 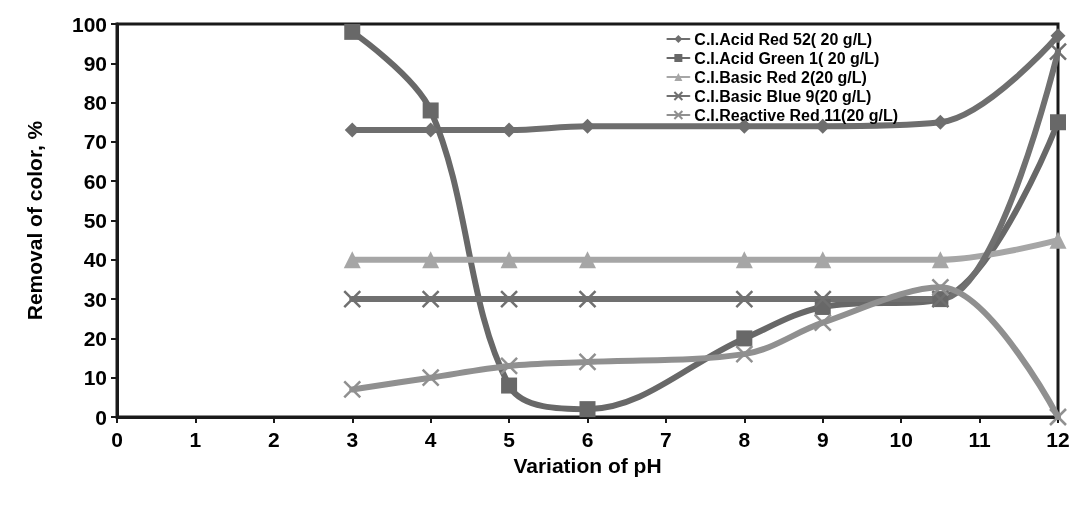 I want to click on x-tick-label: 2, so click(x=273, y=439).